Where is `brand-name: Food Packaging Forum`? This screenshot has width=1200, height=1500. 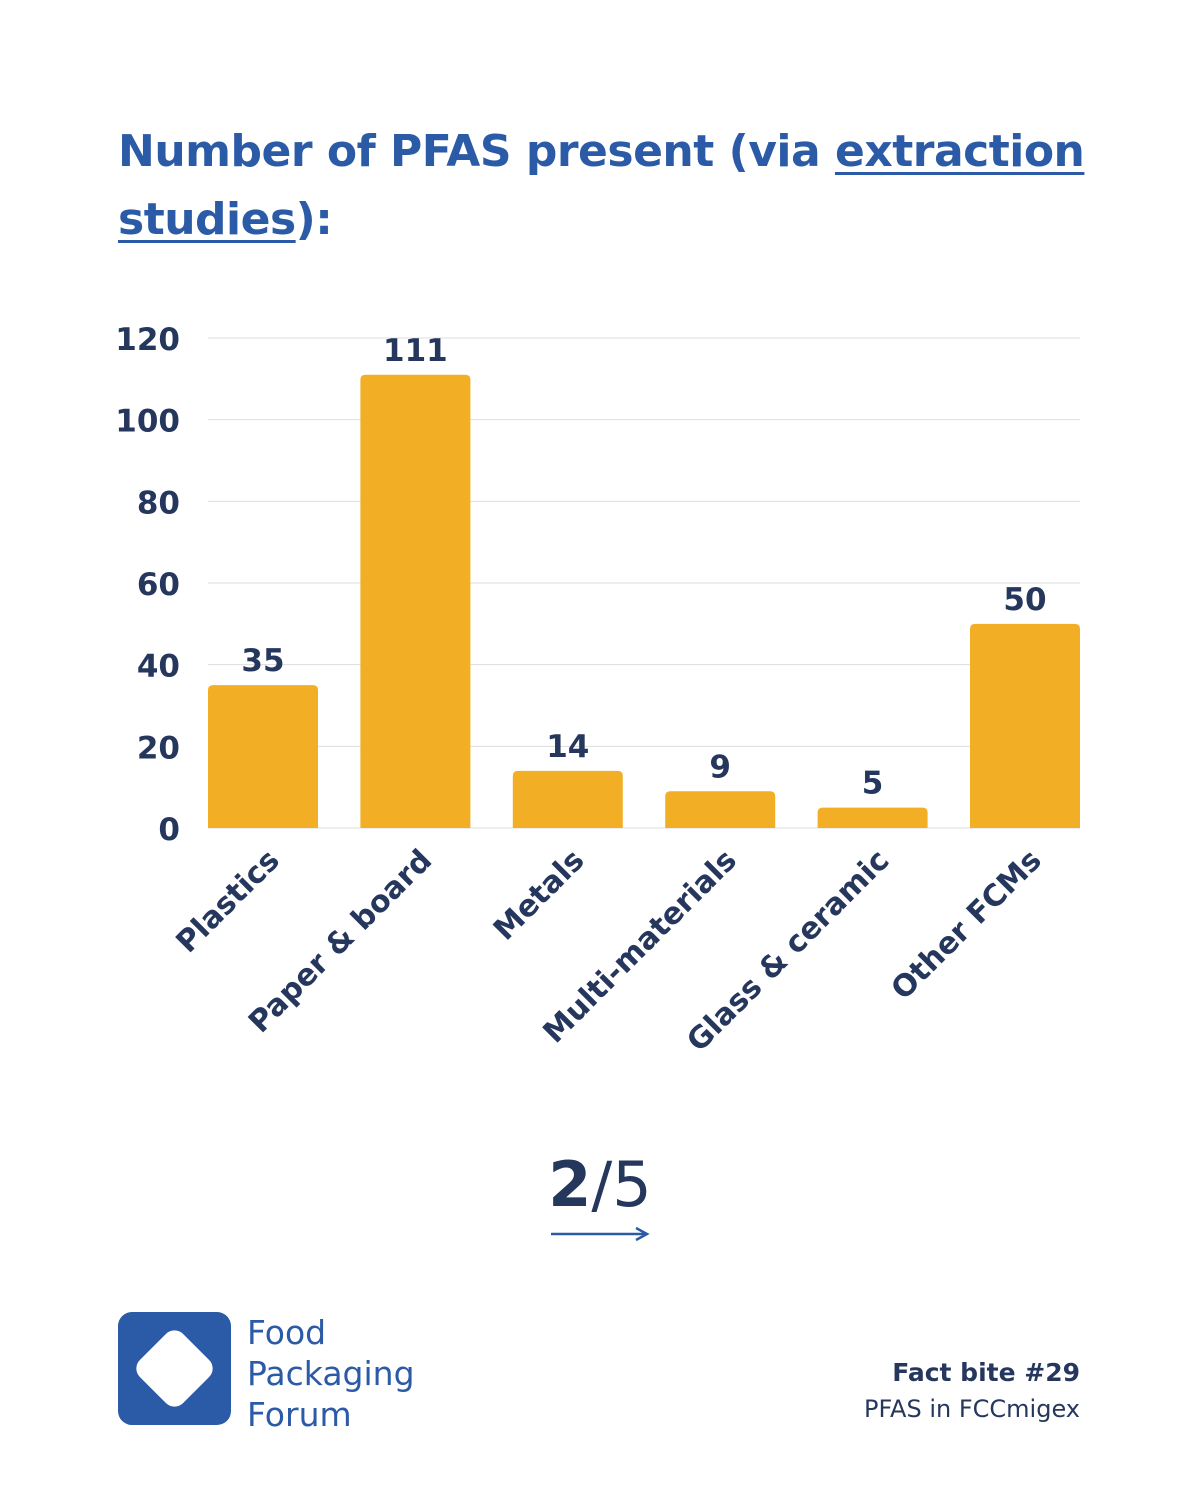
brand-name: Food Packaging Forum is located at coordinates (331, 1373).